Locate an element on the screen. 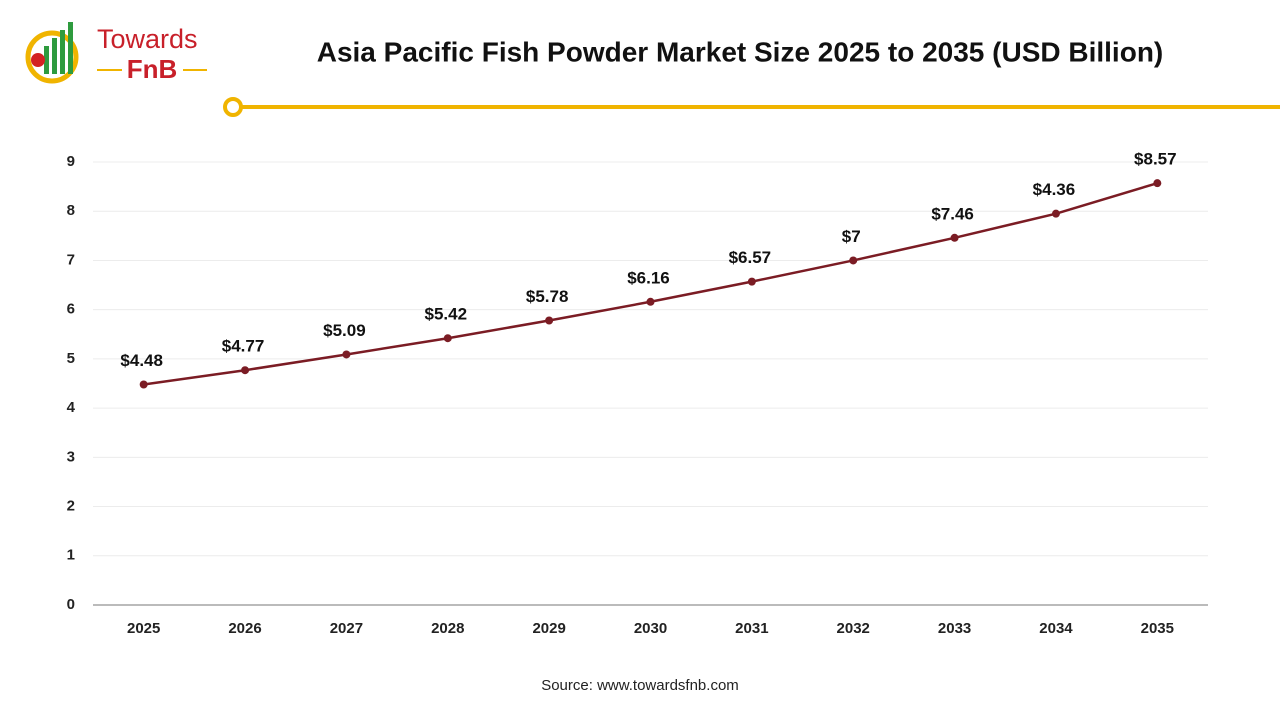  y-tick-label: 9 is located at coordinates (71, 161).